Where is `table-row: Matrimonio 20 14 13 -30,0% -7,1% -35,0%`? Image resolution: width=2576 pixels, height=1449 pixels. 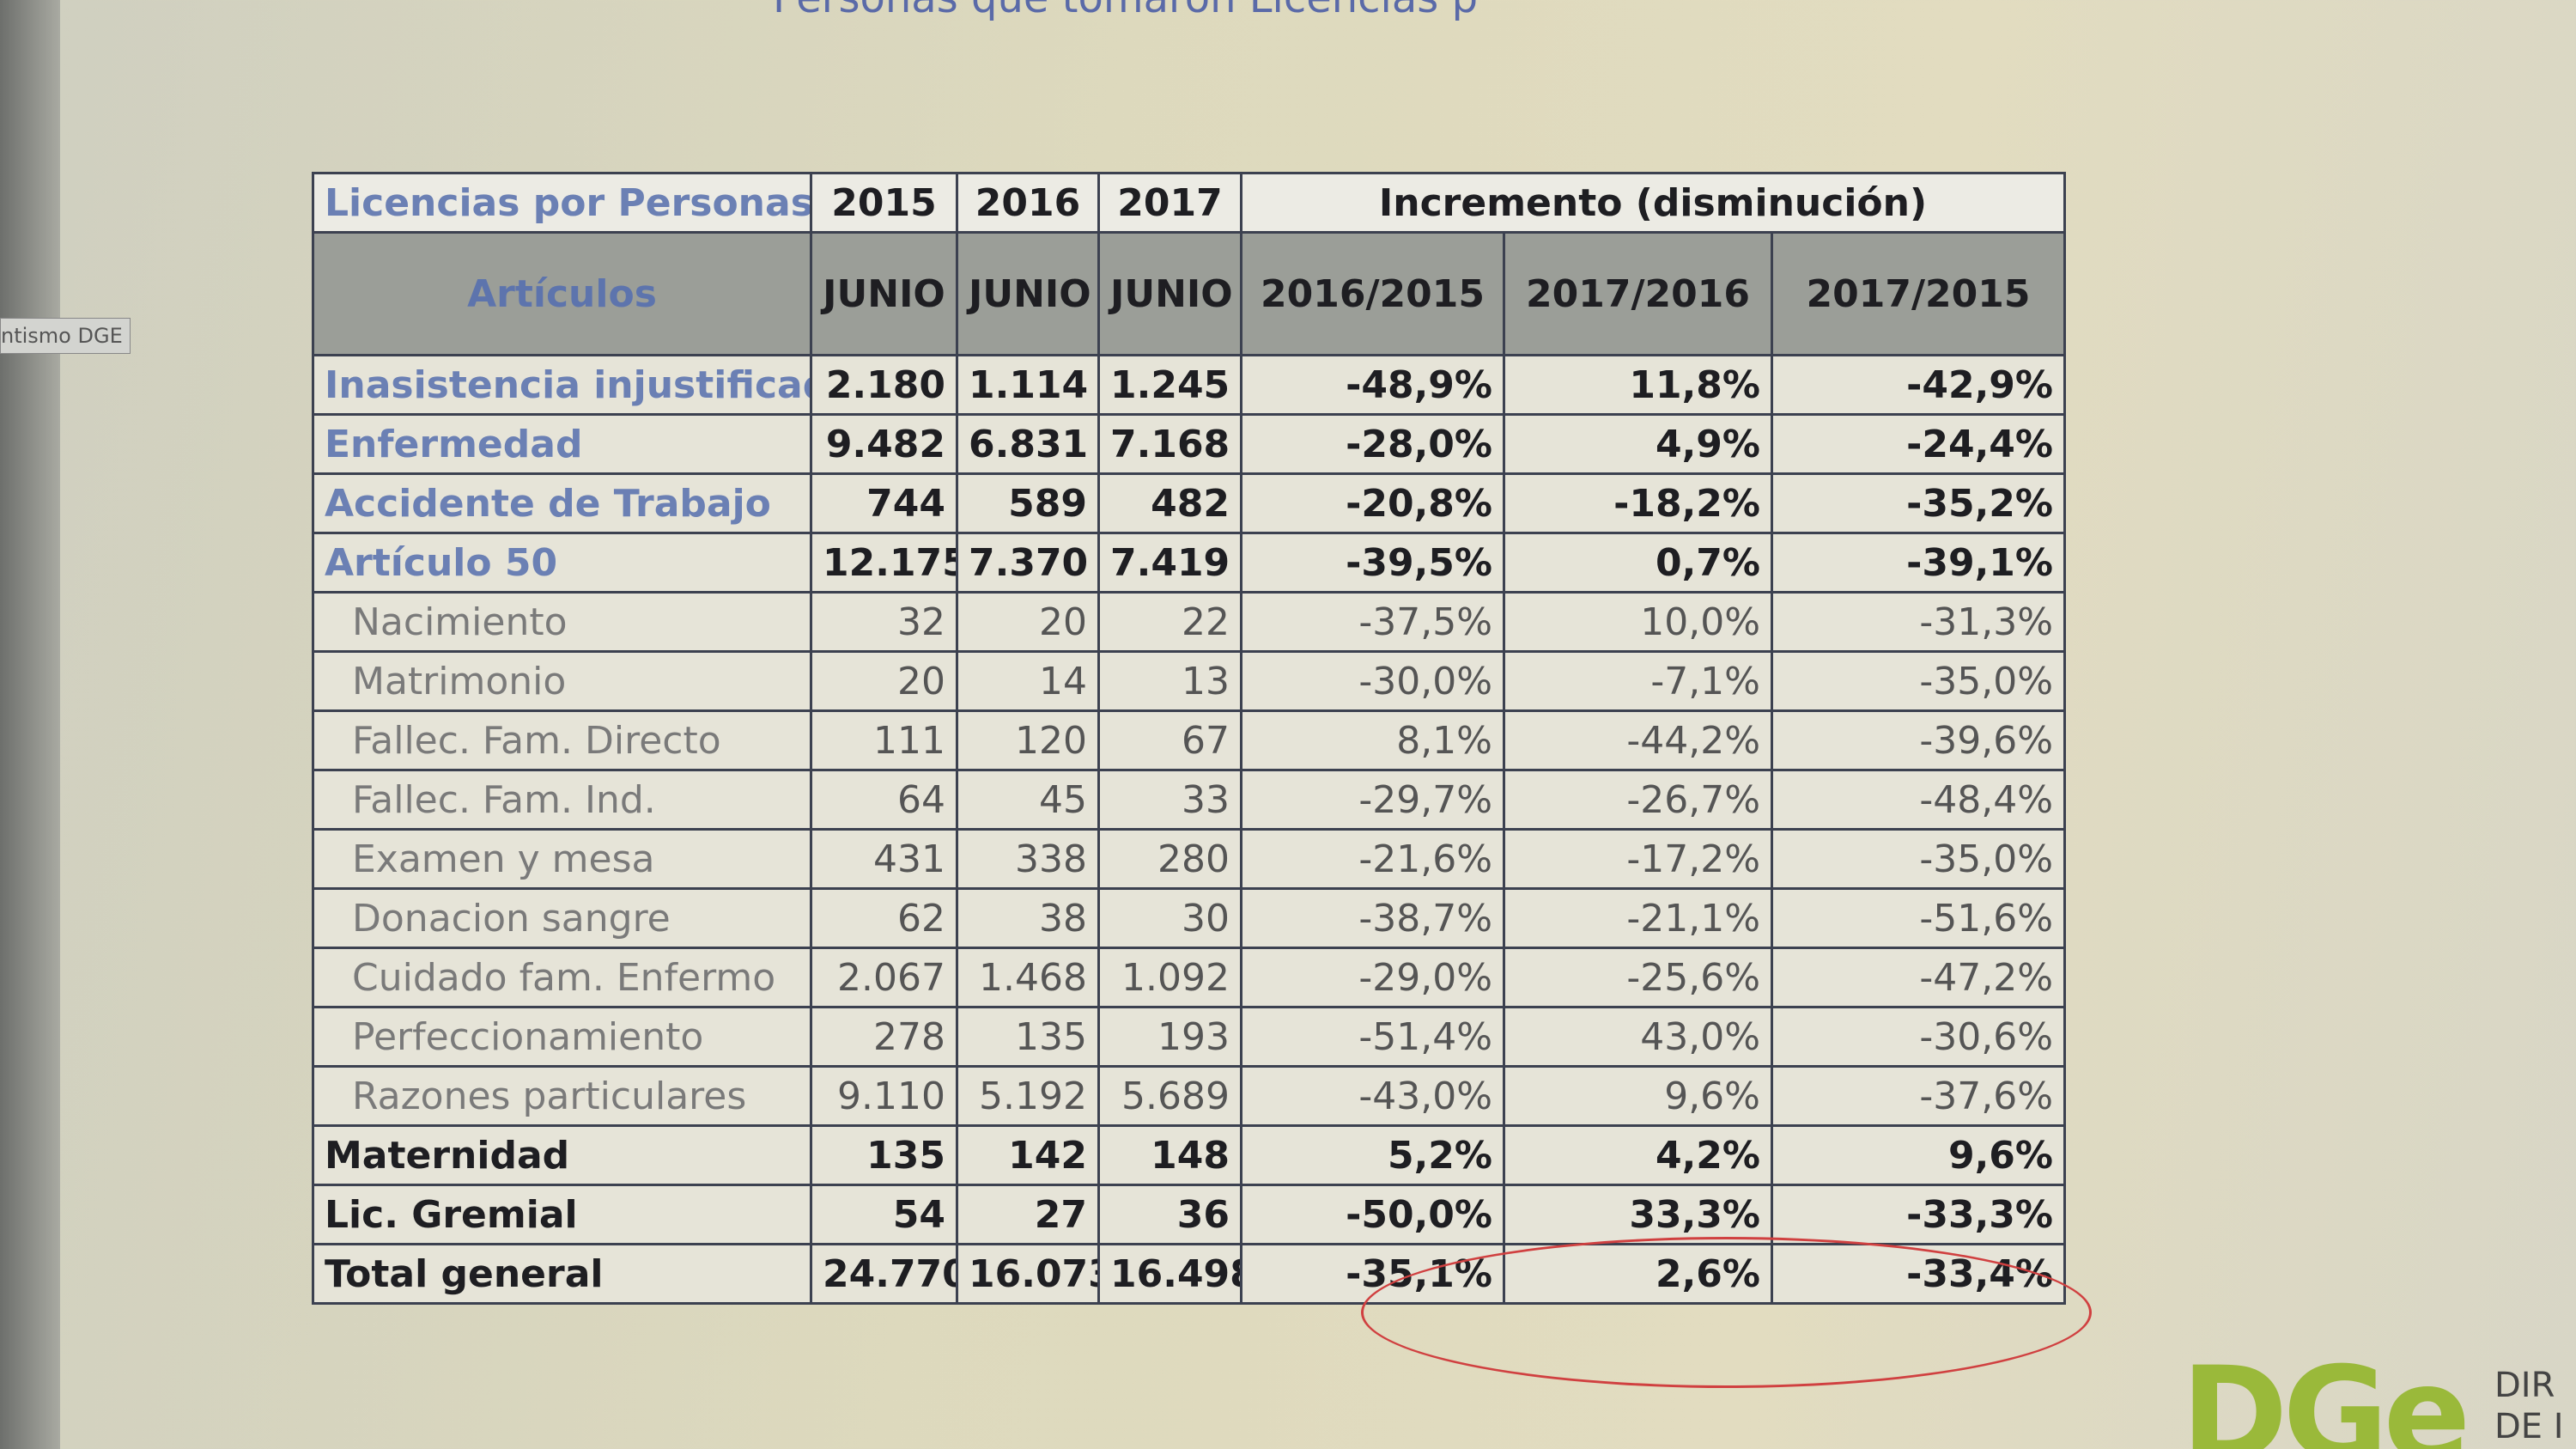 table-row: Matrimonio 20 14 13 -30,0% -7,1% -35,0% is located at coordinates (1189, 681).